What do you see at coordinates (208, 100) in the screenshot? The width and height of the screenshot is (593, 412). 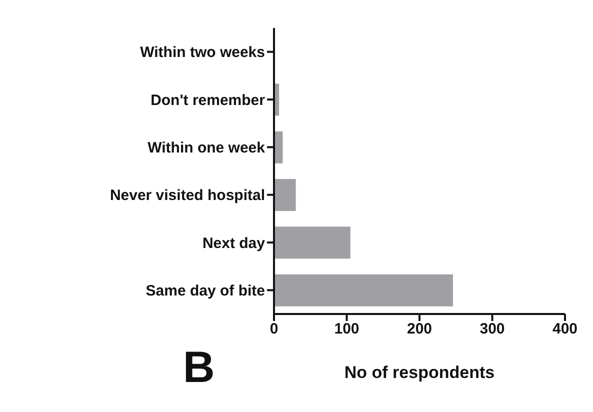 I see `y-tick-label: Don't remember` at bounding box center [208, 100].